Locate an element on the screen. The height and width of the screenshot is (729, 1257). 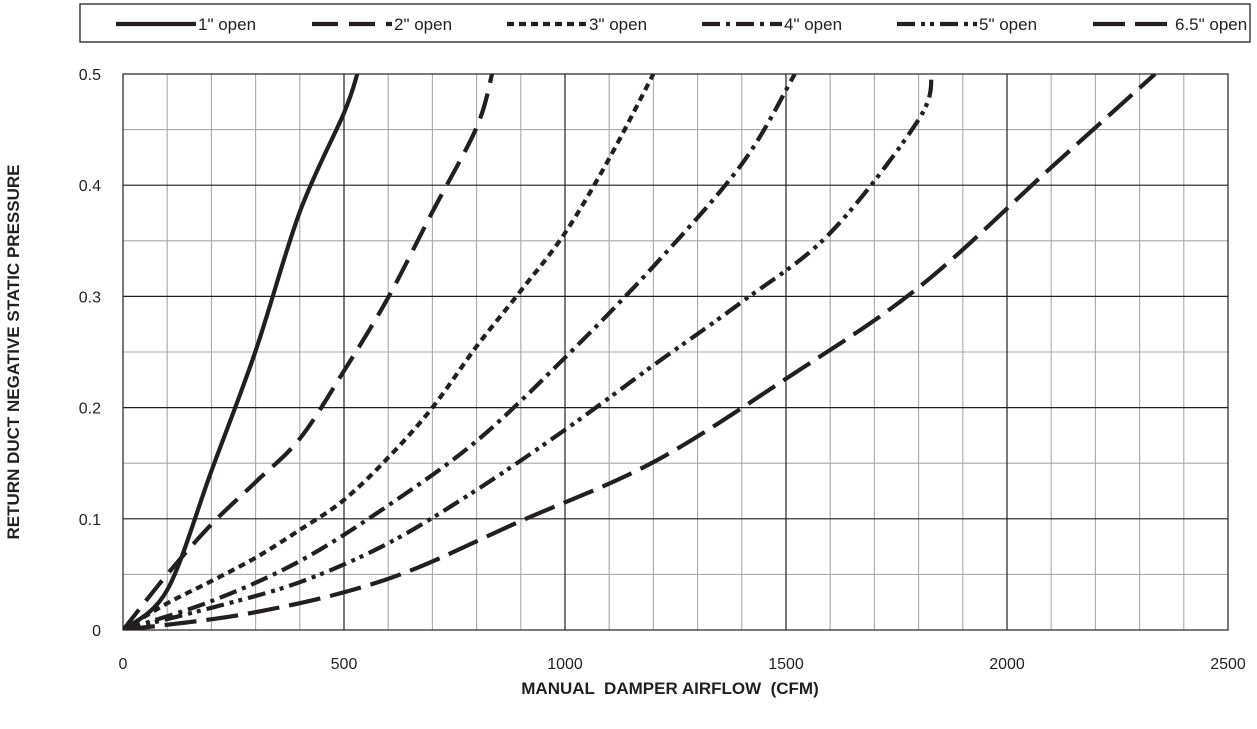
y-tick-label: 0 is located at coordinates (96, 631).